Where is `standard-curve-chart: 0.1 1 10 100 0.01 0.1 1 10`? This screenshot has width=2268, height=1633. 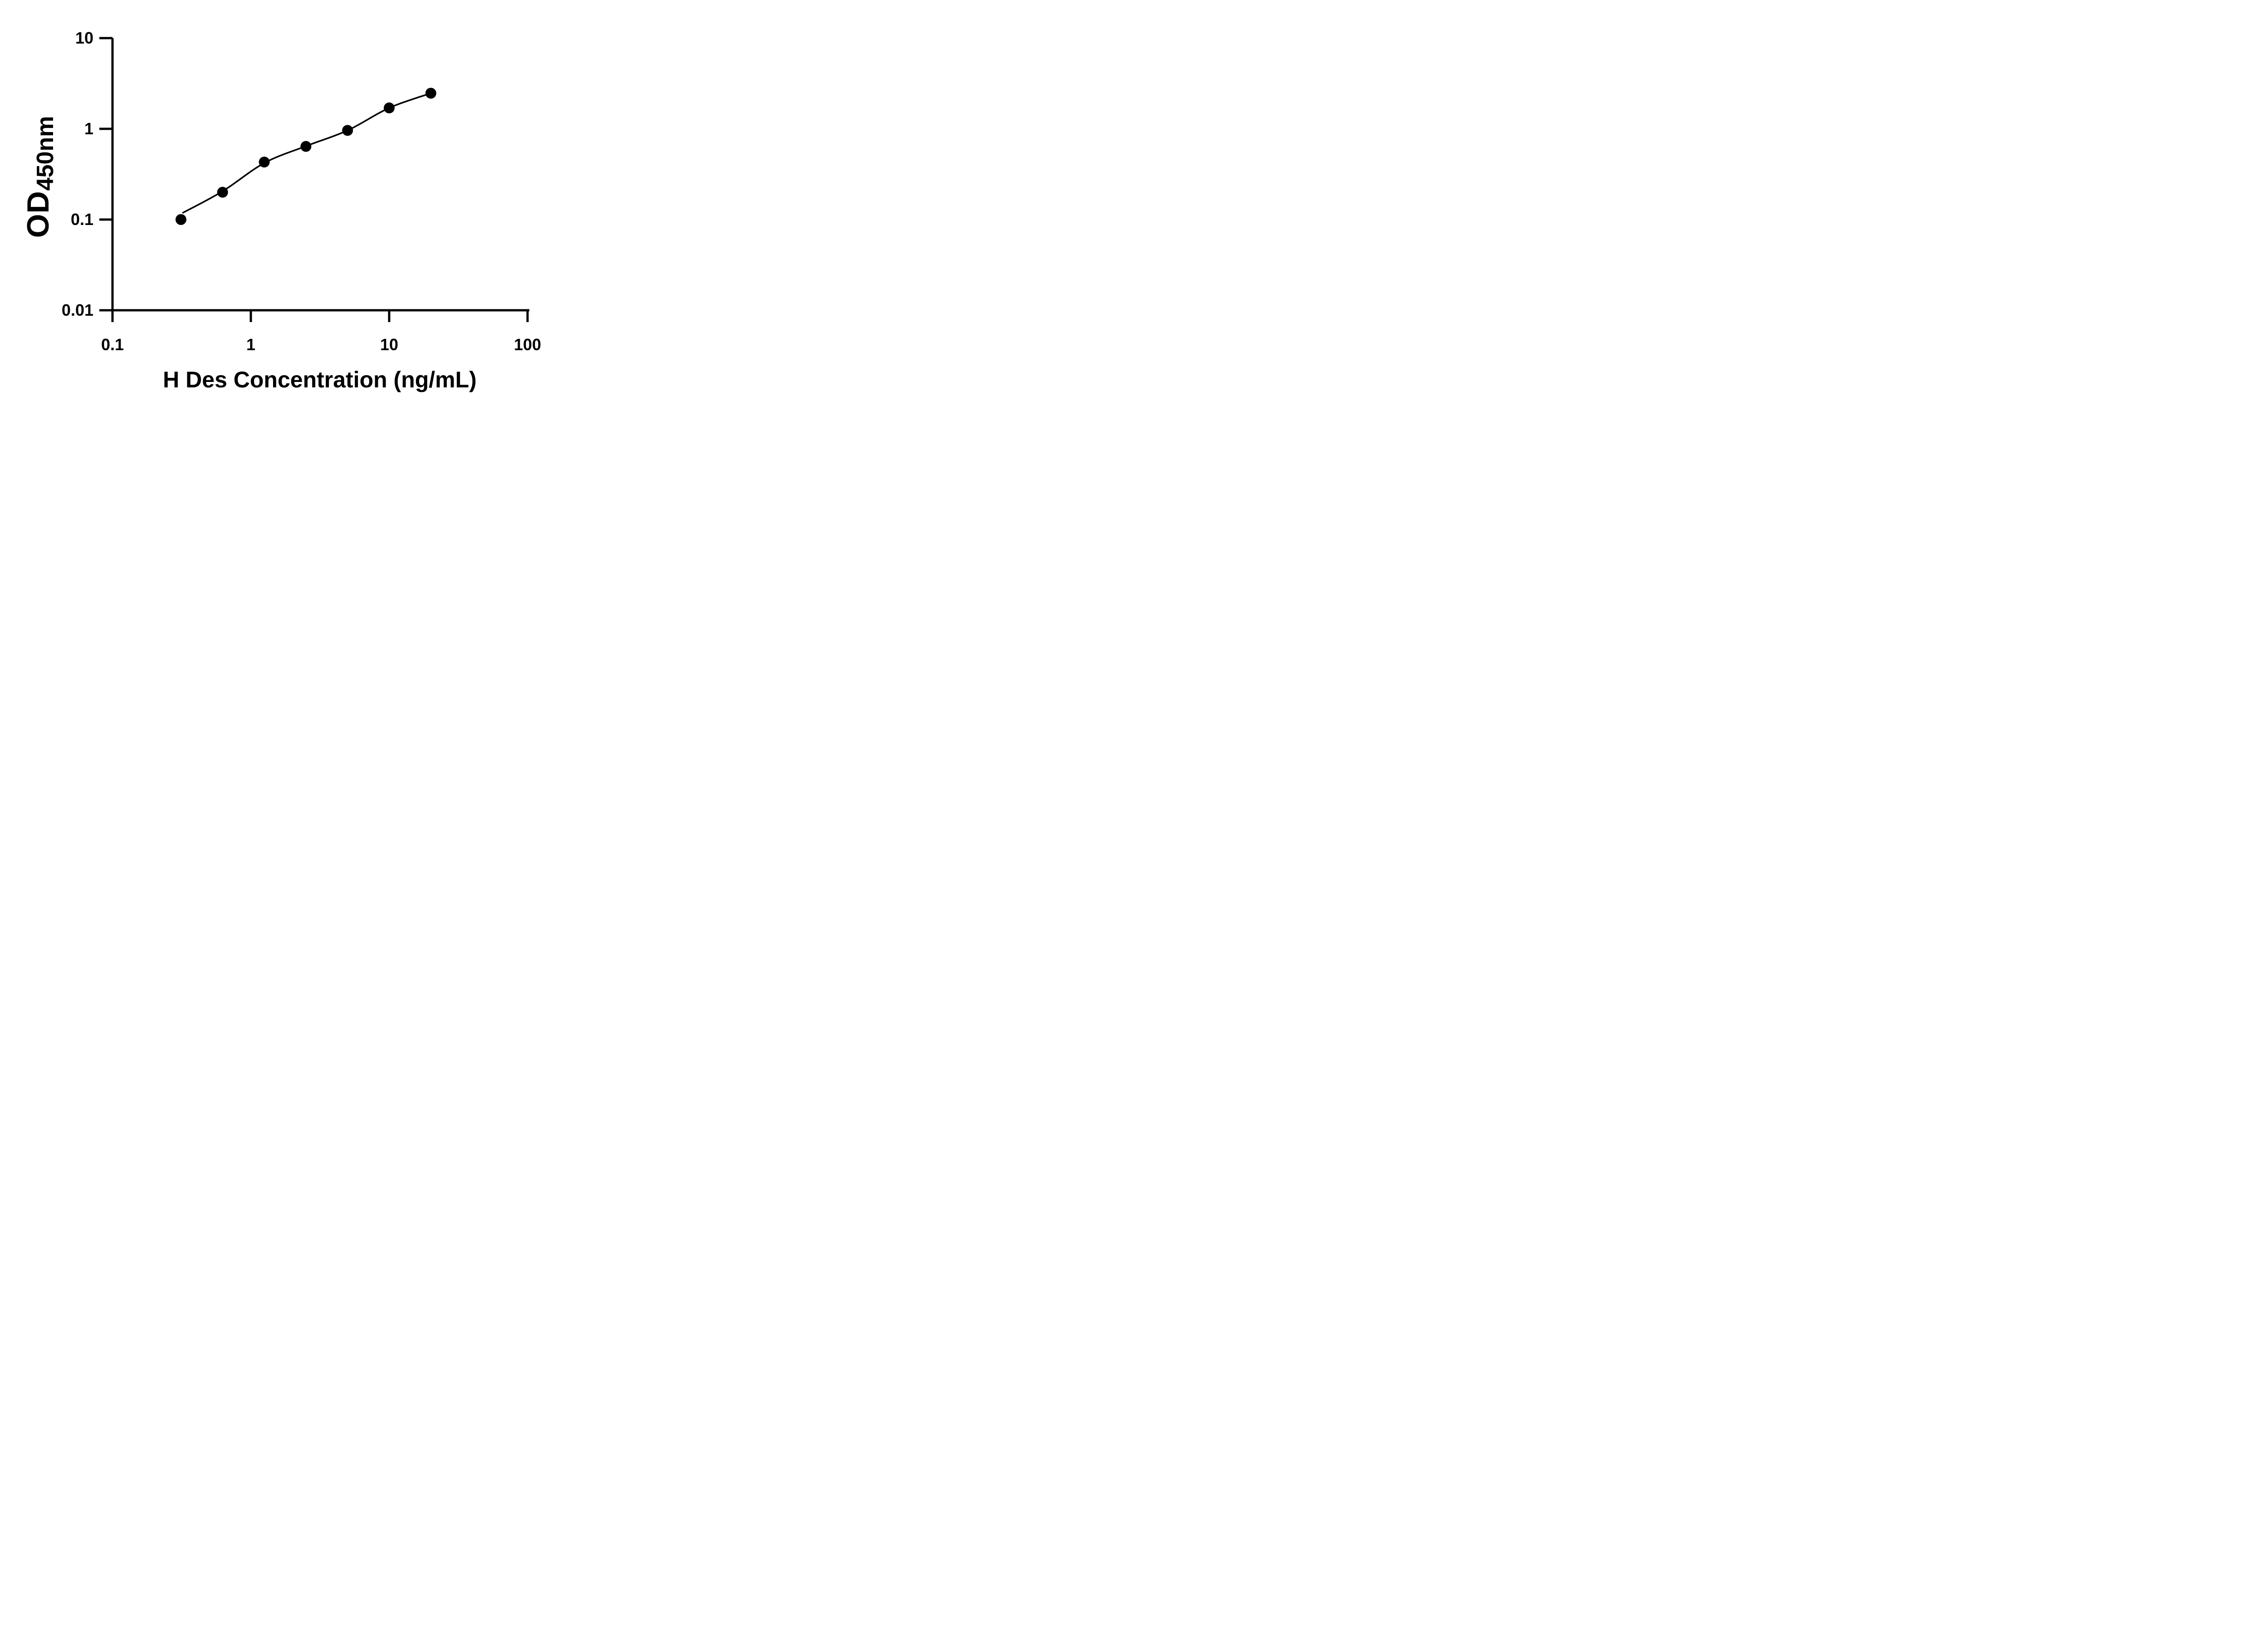
standard-curve-chart: 0.1 1 10 100 0.01 0.1 1 10 is located at coordinates (302, 191).